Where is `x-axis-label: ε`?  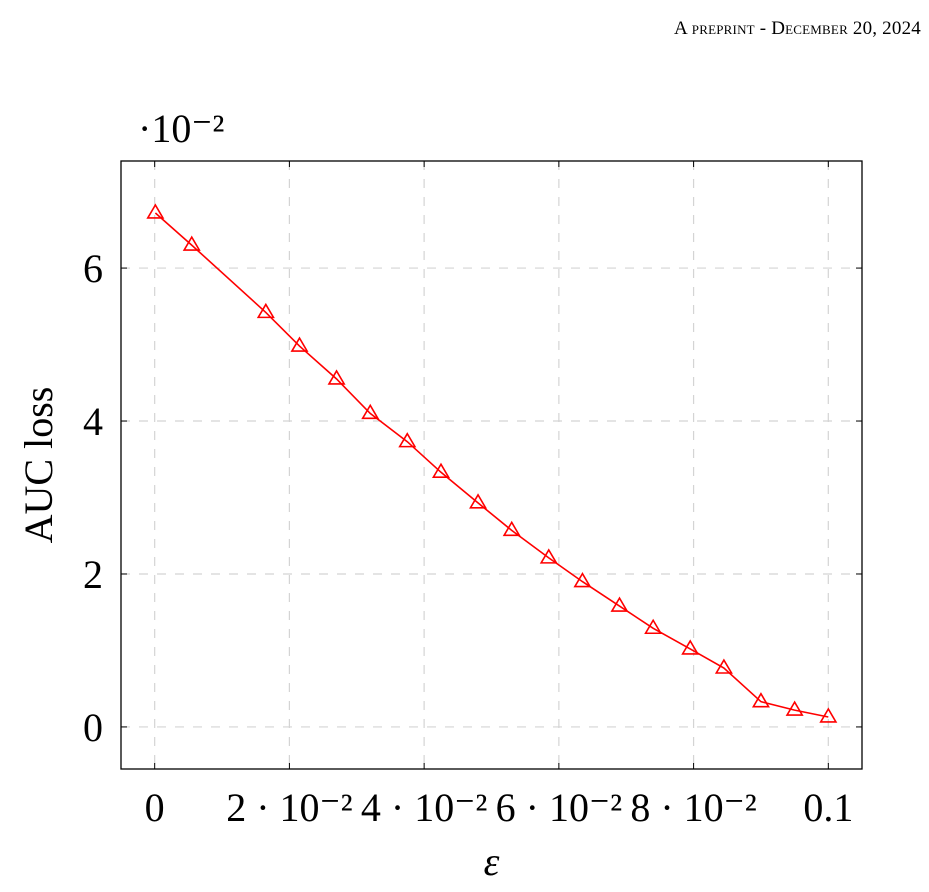 x-axis-label: ε is located at coordinates (492, 861).